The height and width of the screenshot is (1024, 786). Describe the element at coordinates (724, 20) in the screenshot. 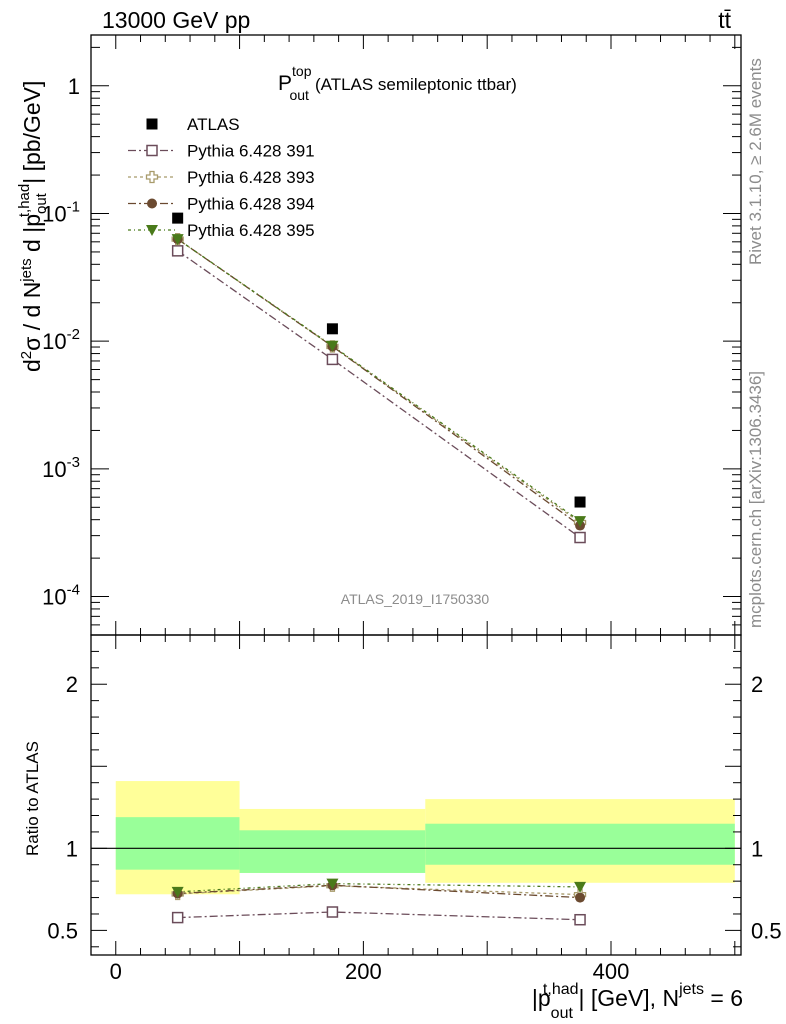

I see `process-label: tt̄` at that location.